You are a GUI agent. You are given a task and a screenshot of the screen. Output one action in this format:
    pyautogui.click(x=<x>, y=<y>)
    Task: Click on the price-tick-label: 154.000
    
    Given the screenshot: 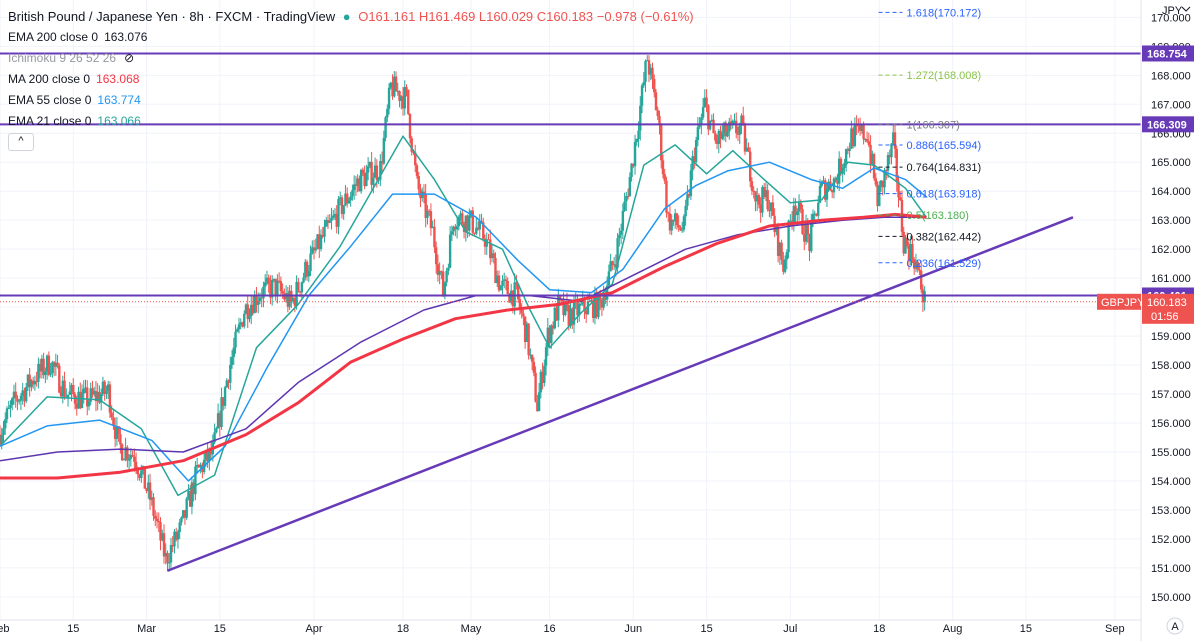 What is the action you would take?
    pyautogui.click(x=1171, y=482)
    